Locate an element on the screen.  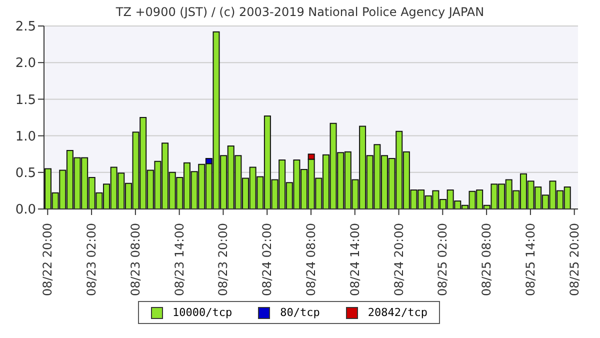
y-tick-label: 1.5 is located at coordinates (25, 100).